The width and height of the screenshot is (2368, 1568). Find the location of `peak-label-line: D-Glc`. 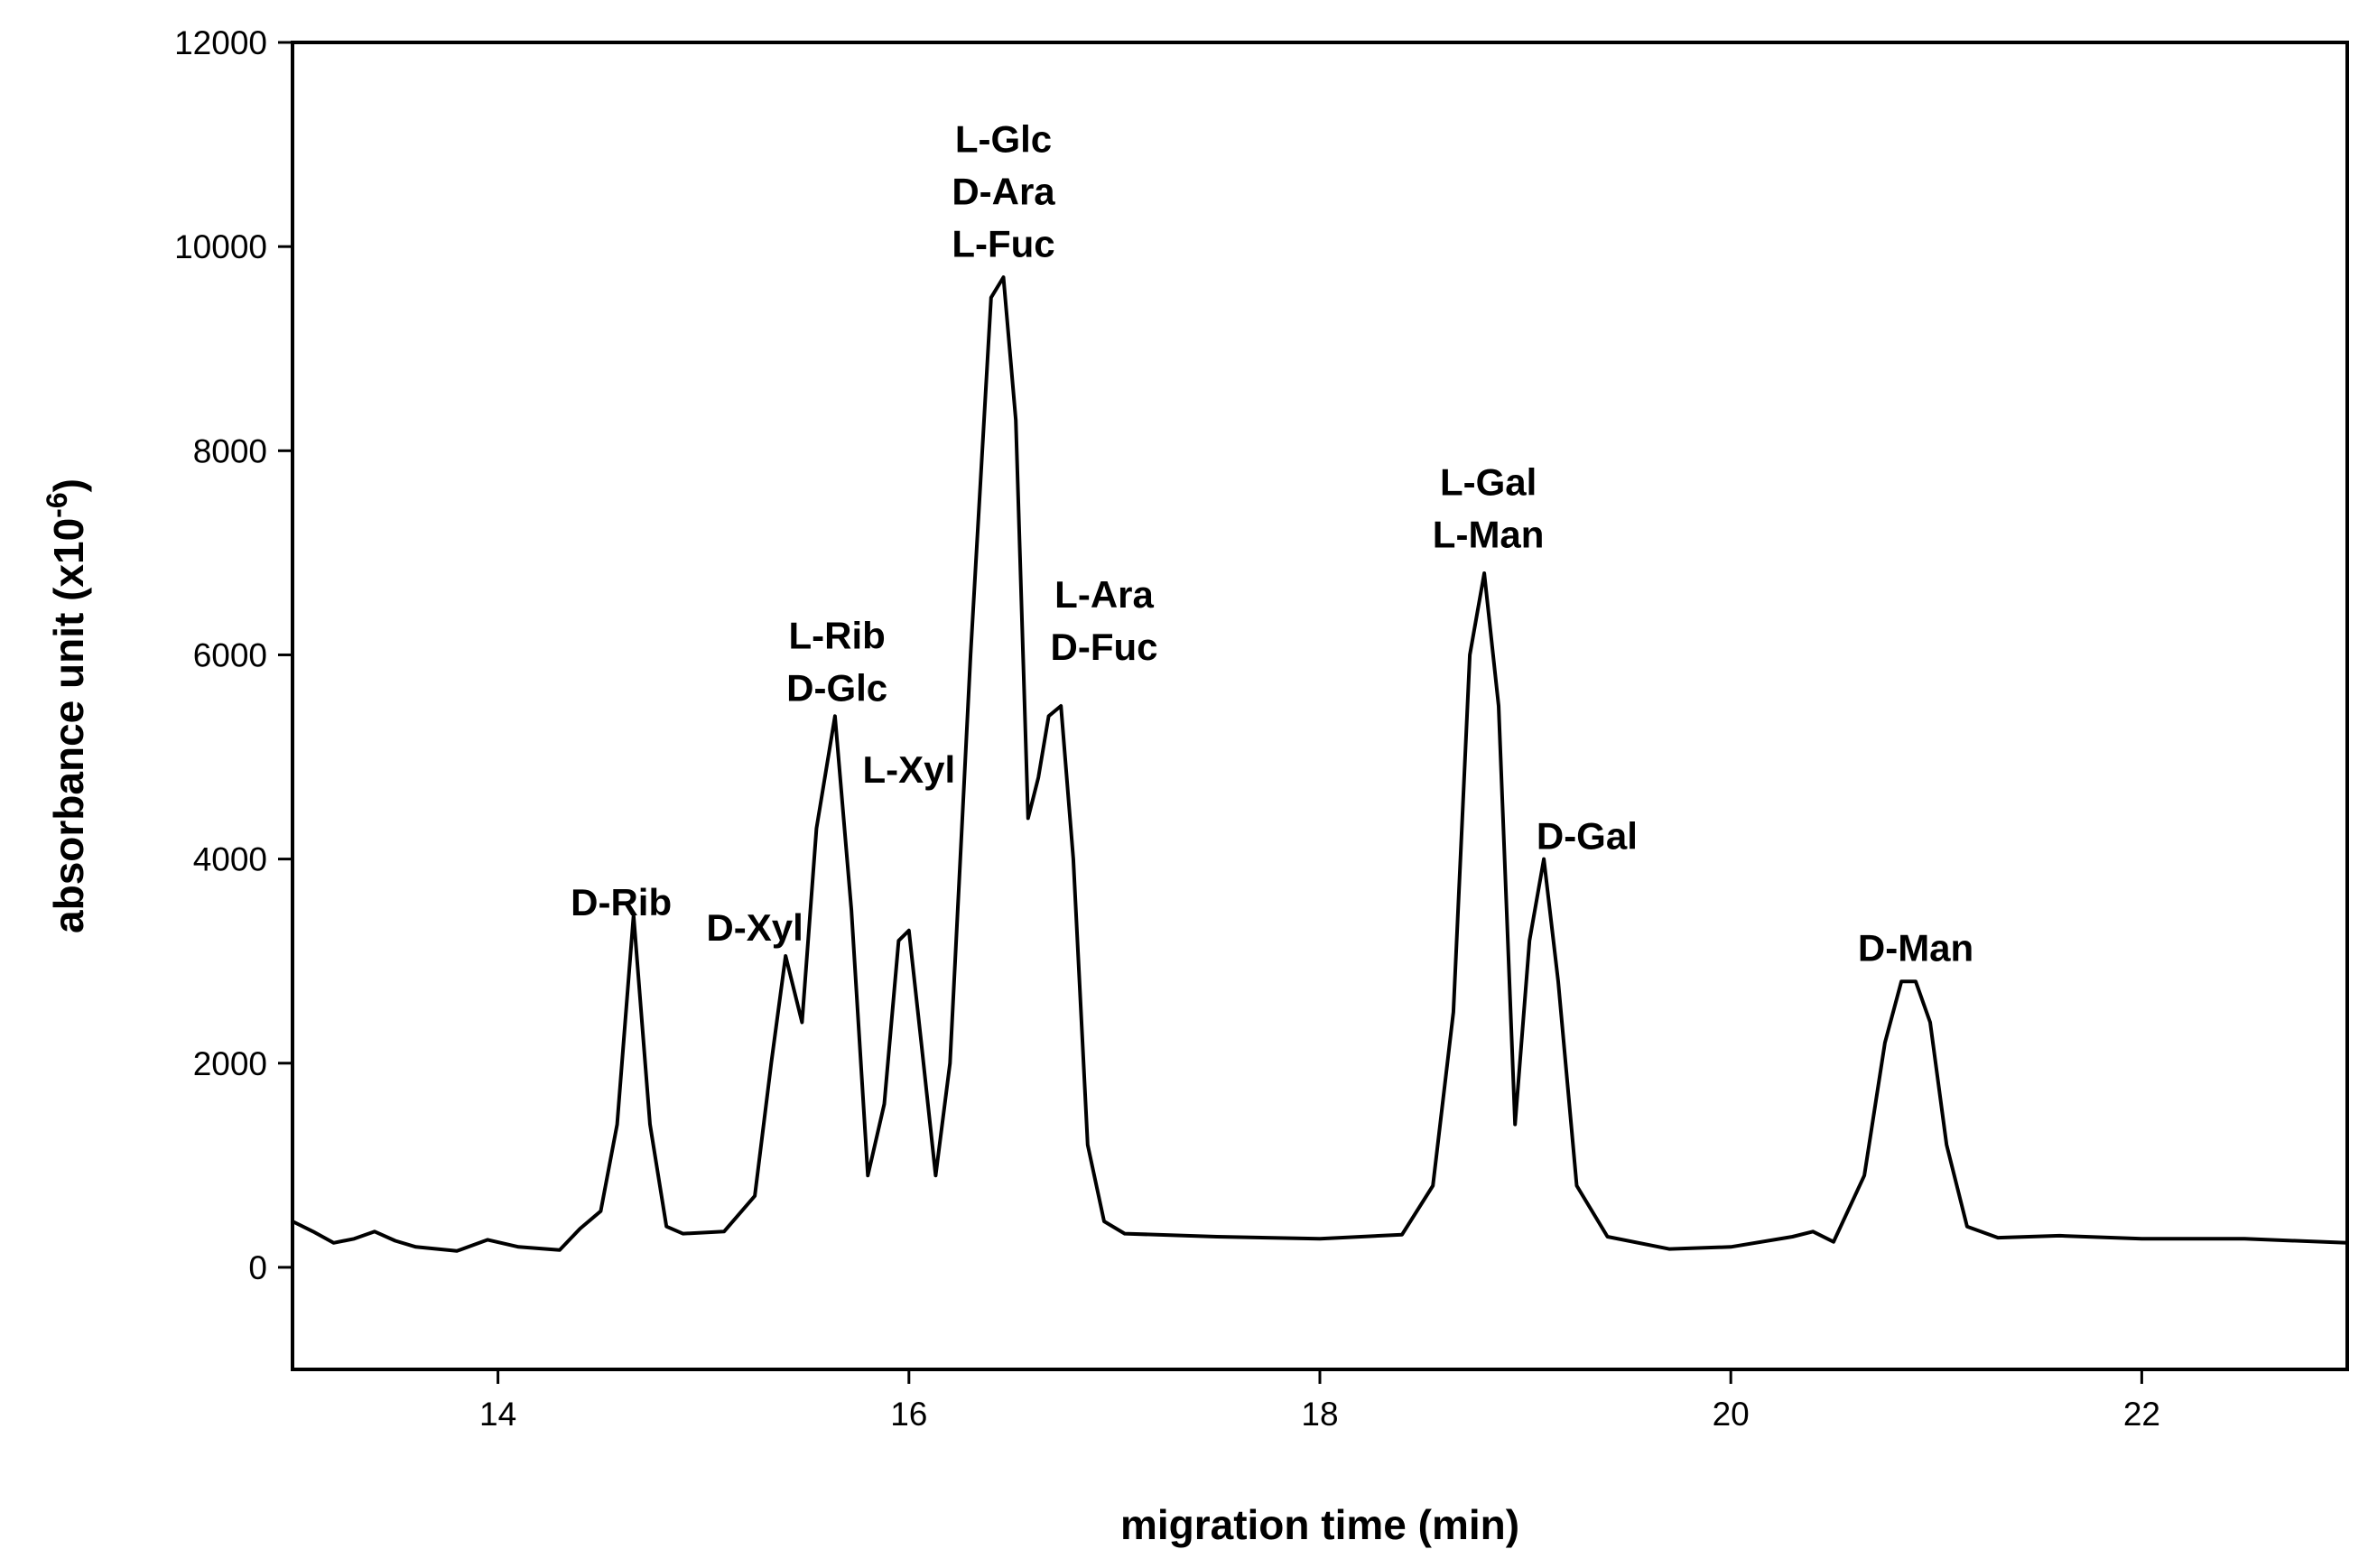

peak-label-line: D-Glc is located at coordinates (836, 687).